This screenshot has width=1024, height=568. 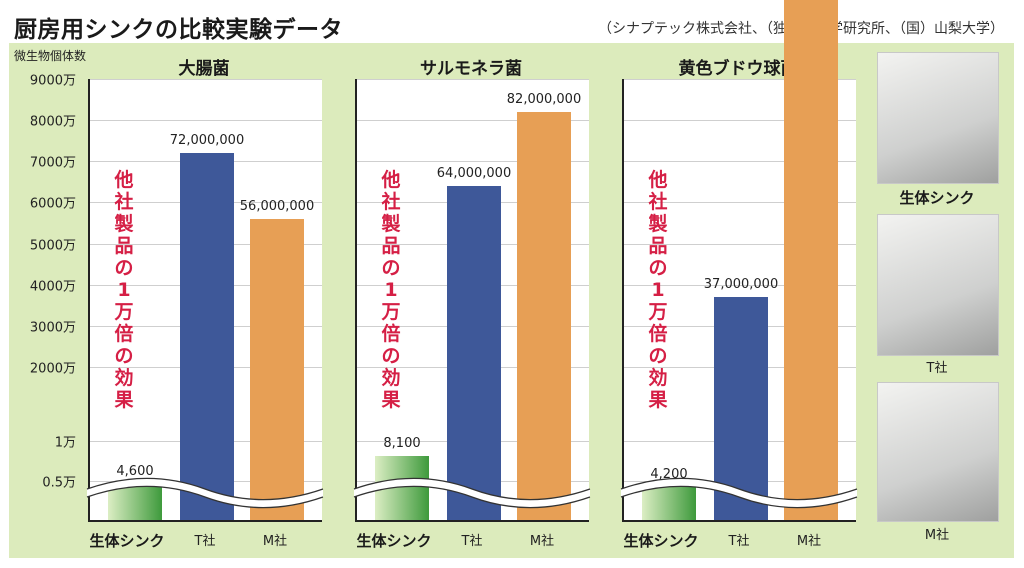 I want to click on y-tick-label: 4000万, so click(x=52, y=287).